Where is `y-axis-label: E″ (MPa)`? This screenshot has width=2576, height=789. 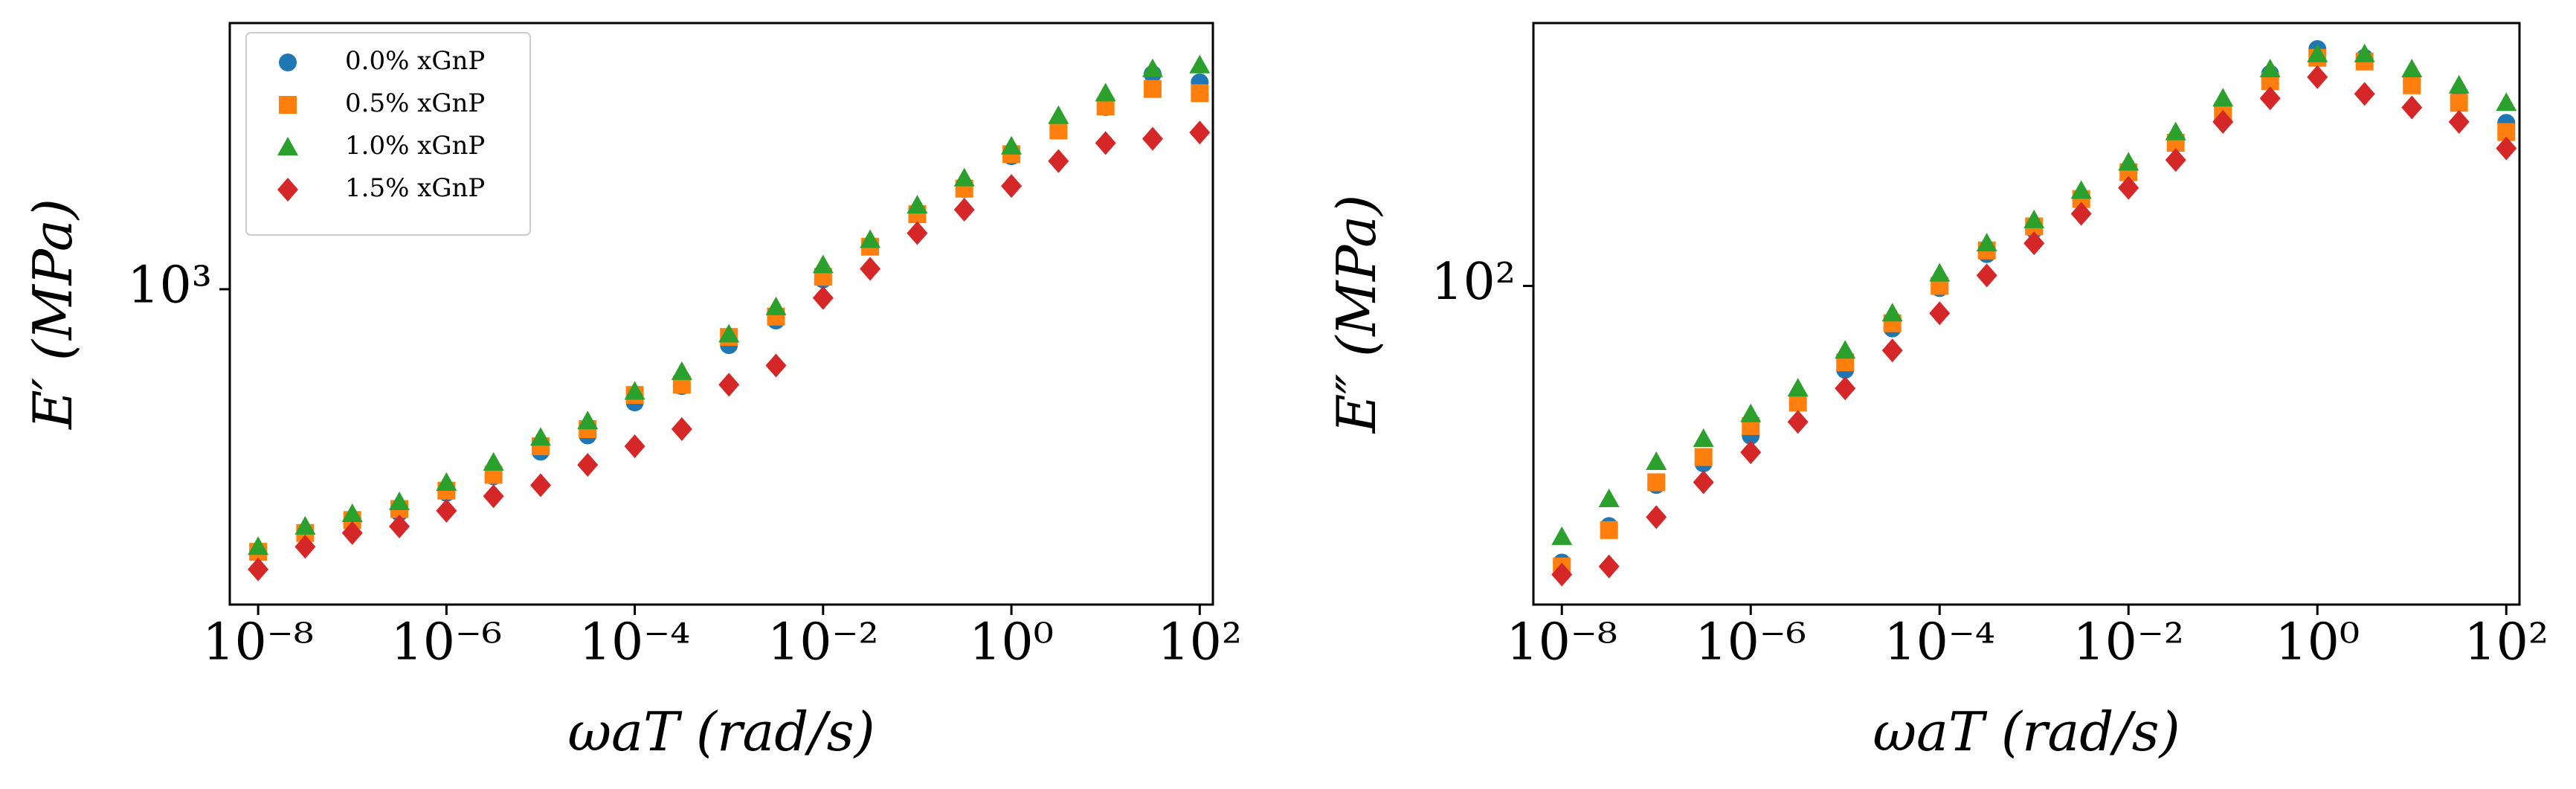 y-axis-label: E″ (MPa) is located at coordinates (1356, 314).